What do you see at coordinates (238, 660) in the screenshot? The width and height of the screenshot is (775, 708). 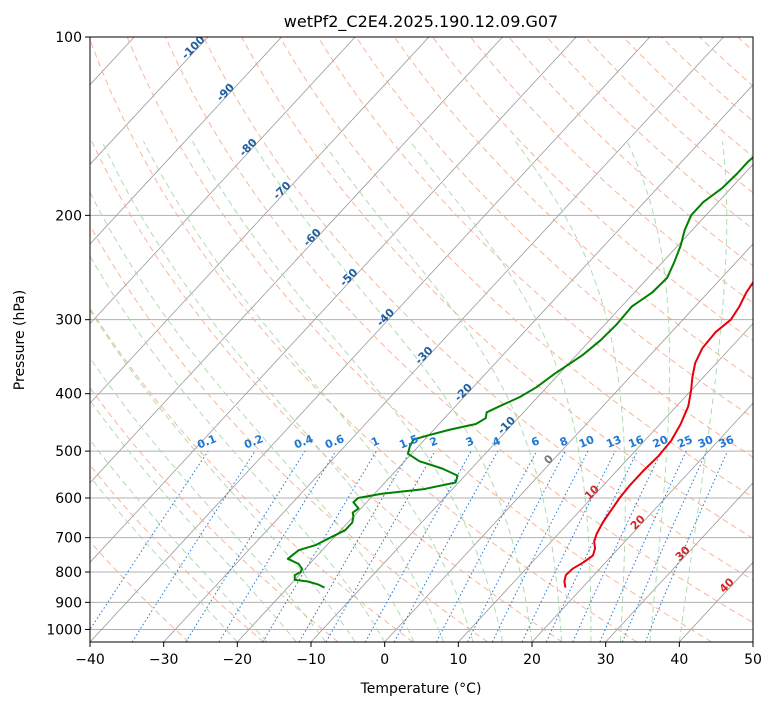 I see `x-tick-label: −20` at bounding box center [238, 660].